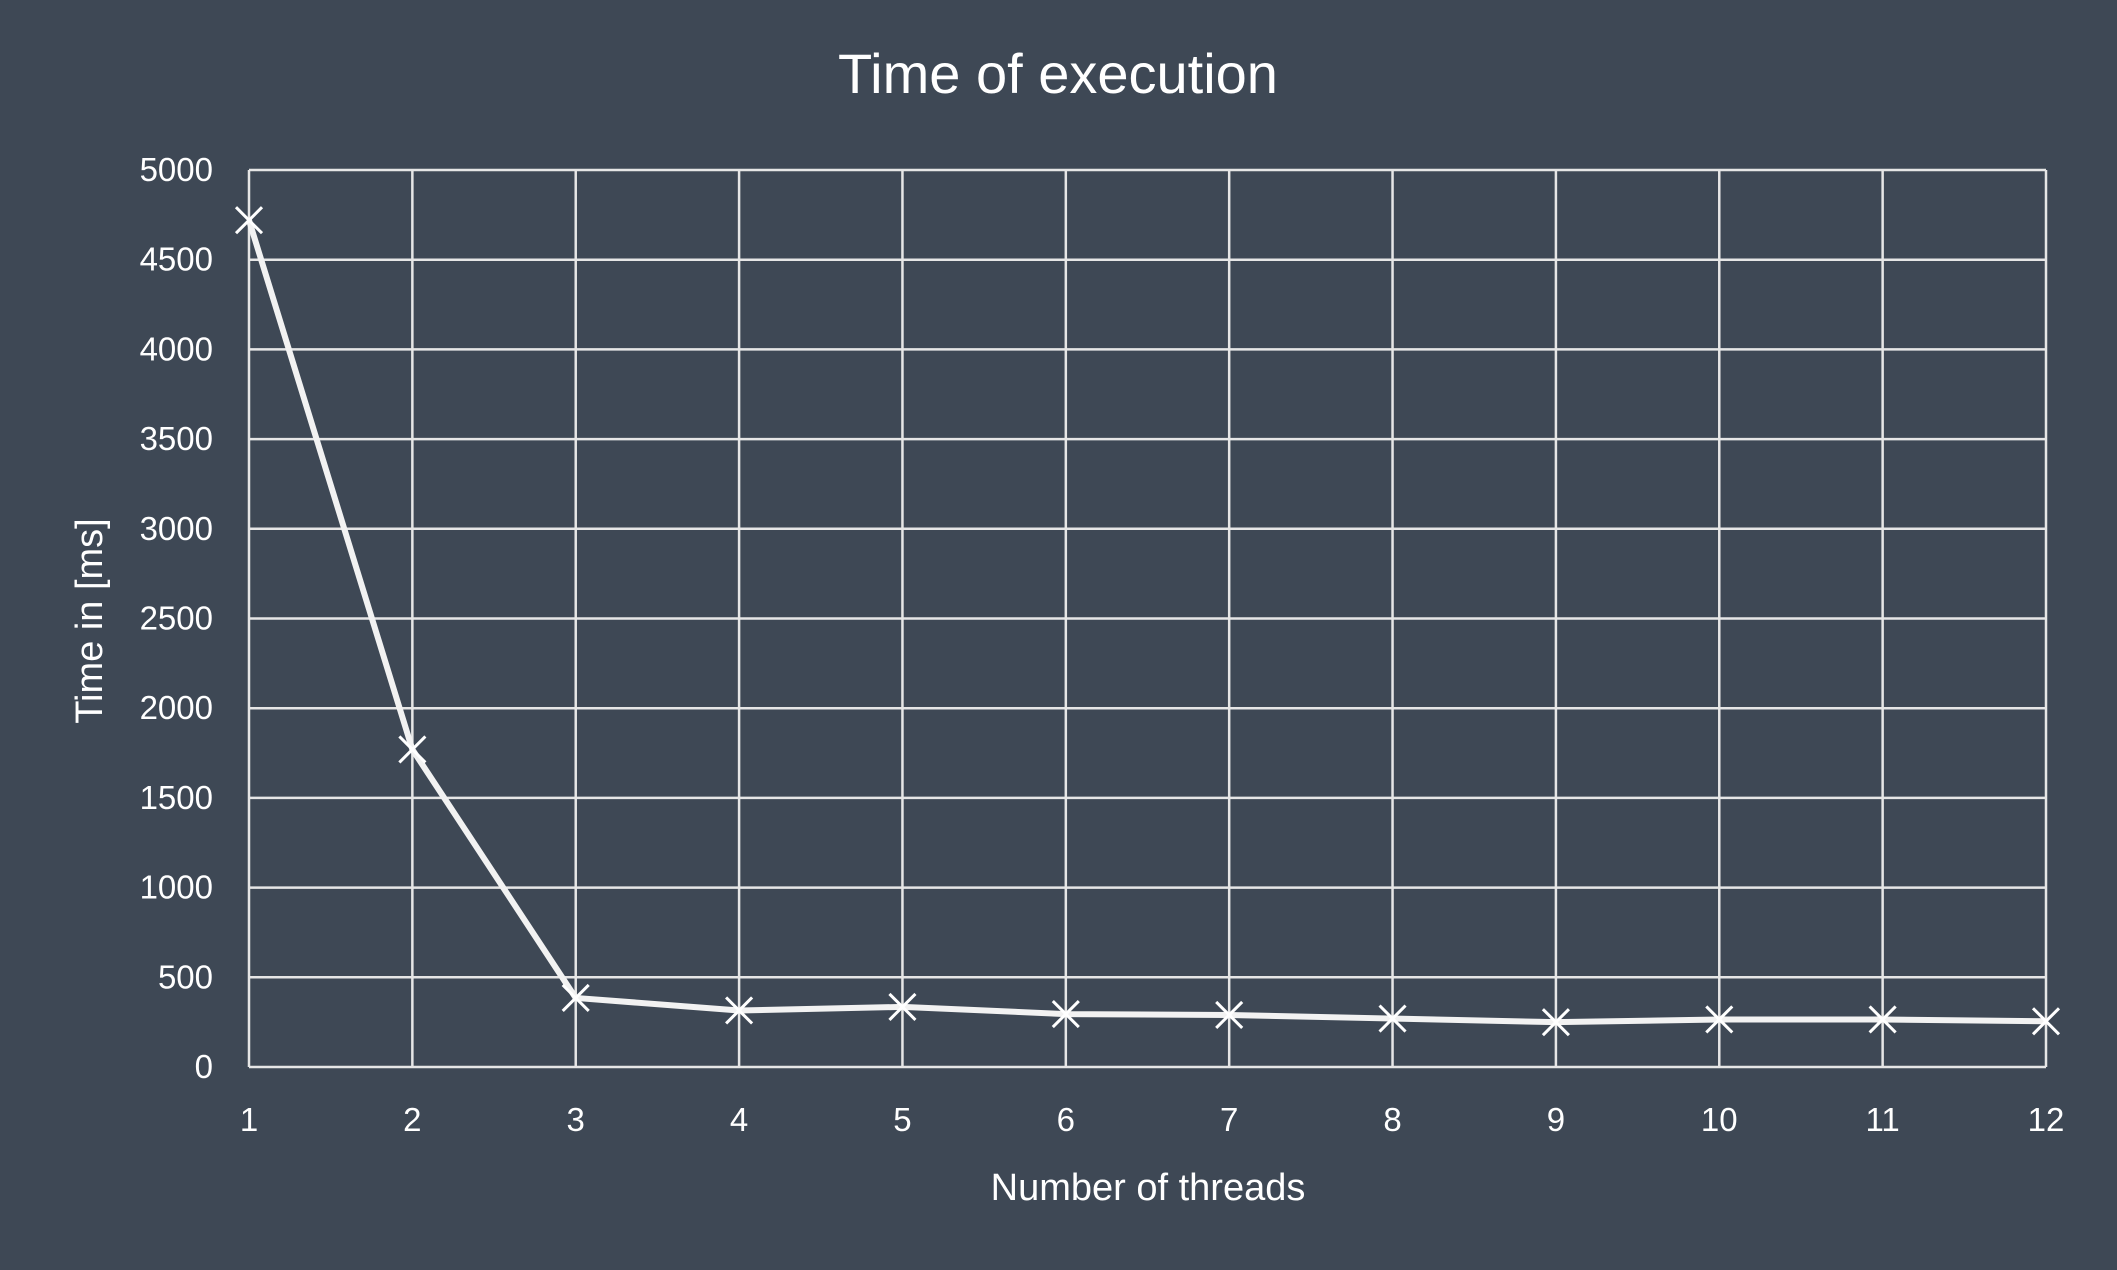 The width and height of the screenshot is (2117, 1270). I want to click on y-tick-label: 4000, so click(176, 348).